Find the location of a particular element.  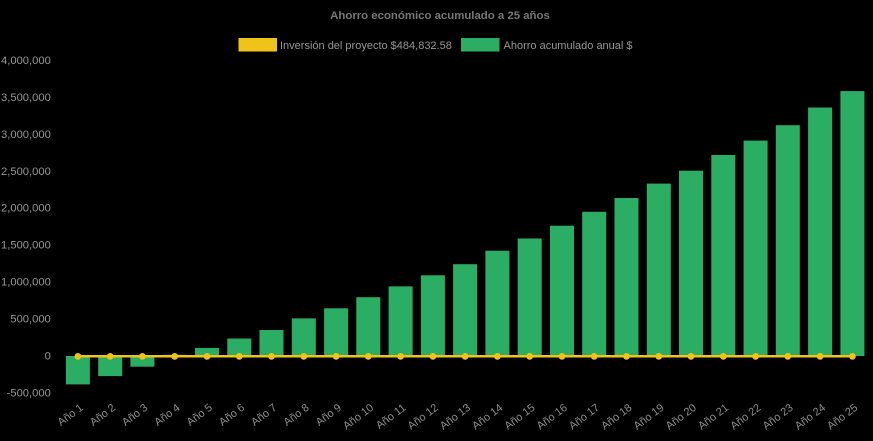

svg-text: 500,000 is located at coordinates (30, 320).